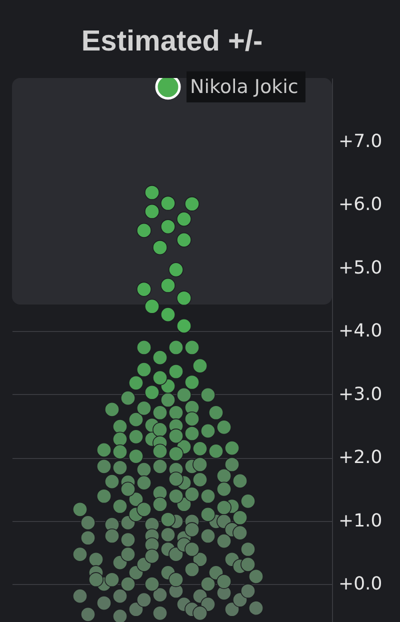  Describe the element at coordinates (360, 141) in the screenshot. I see `y-tick-label: +7.0` at that location.